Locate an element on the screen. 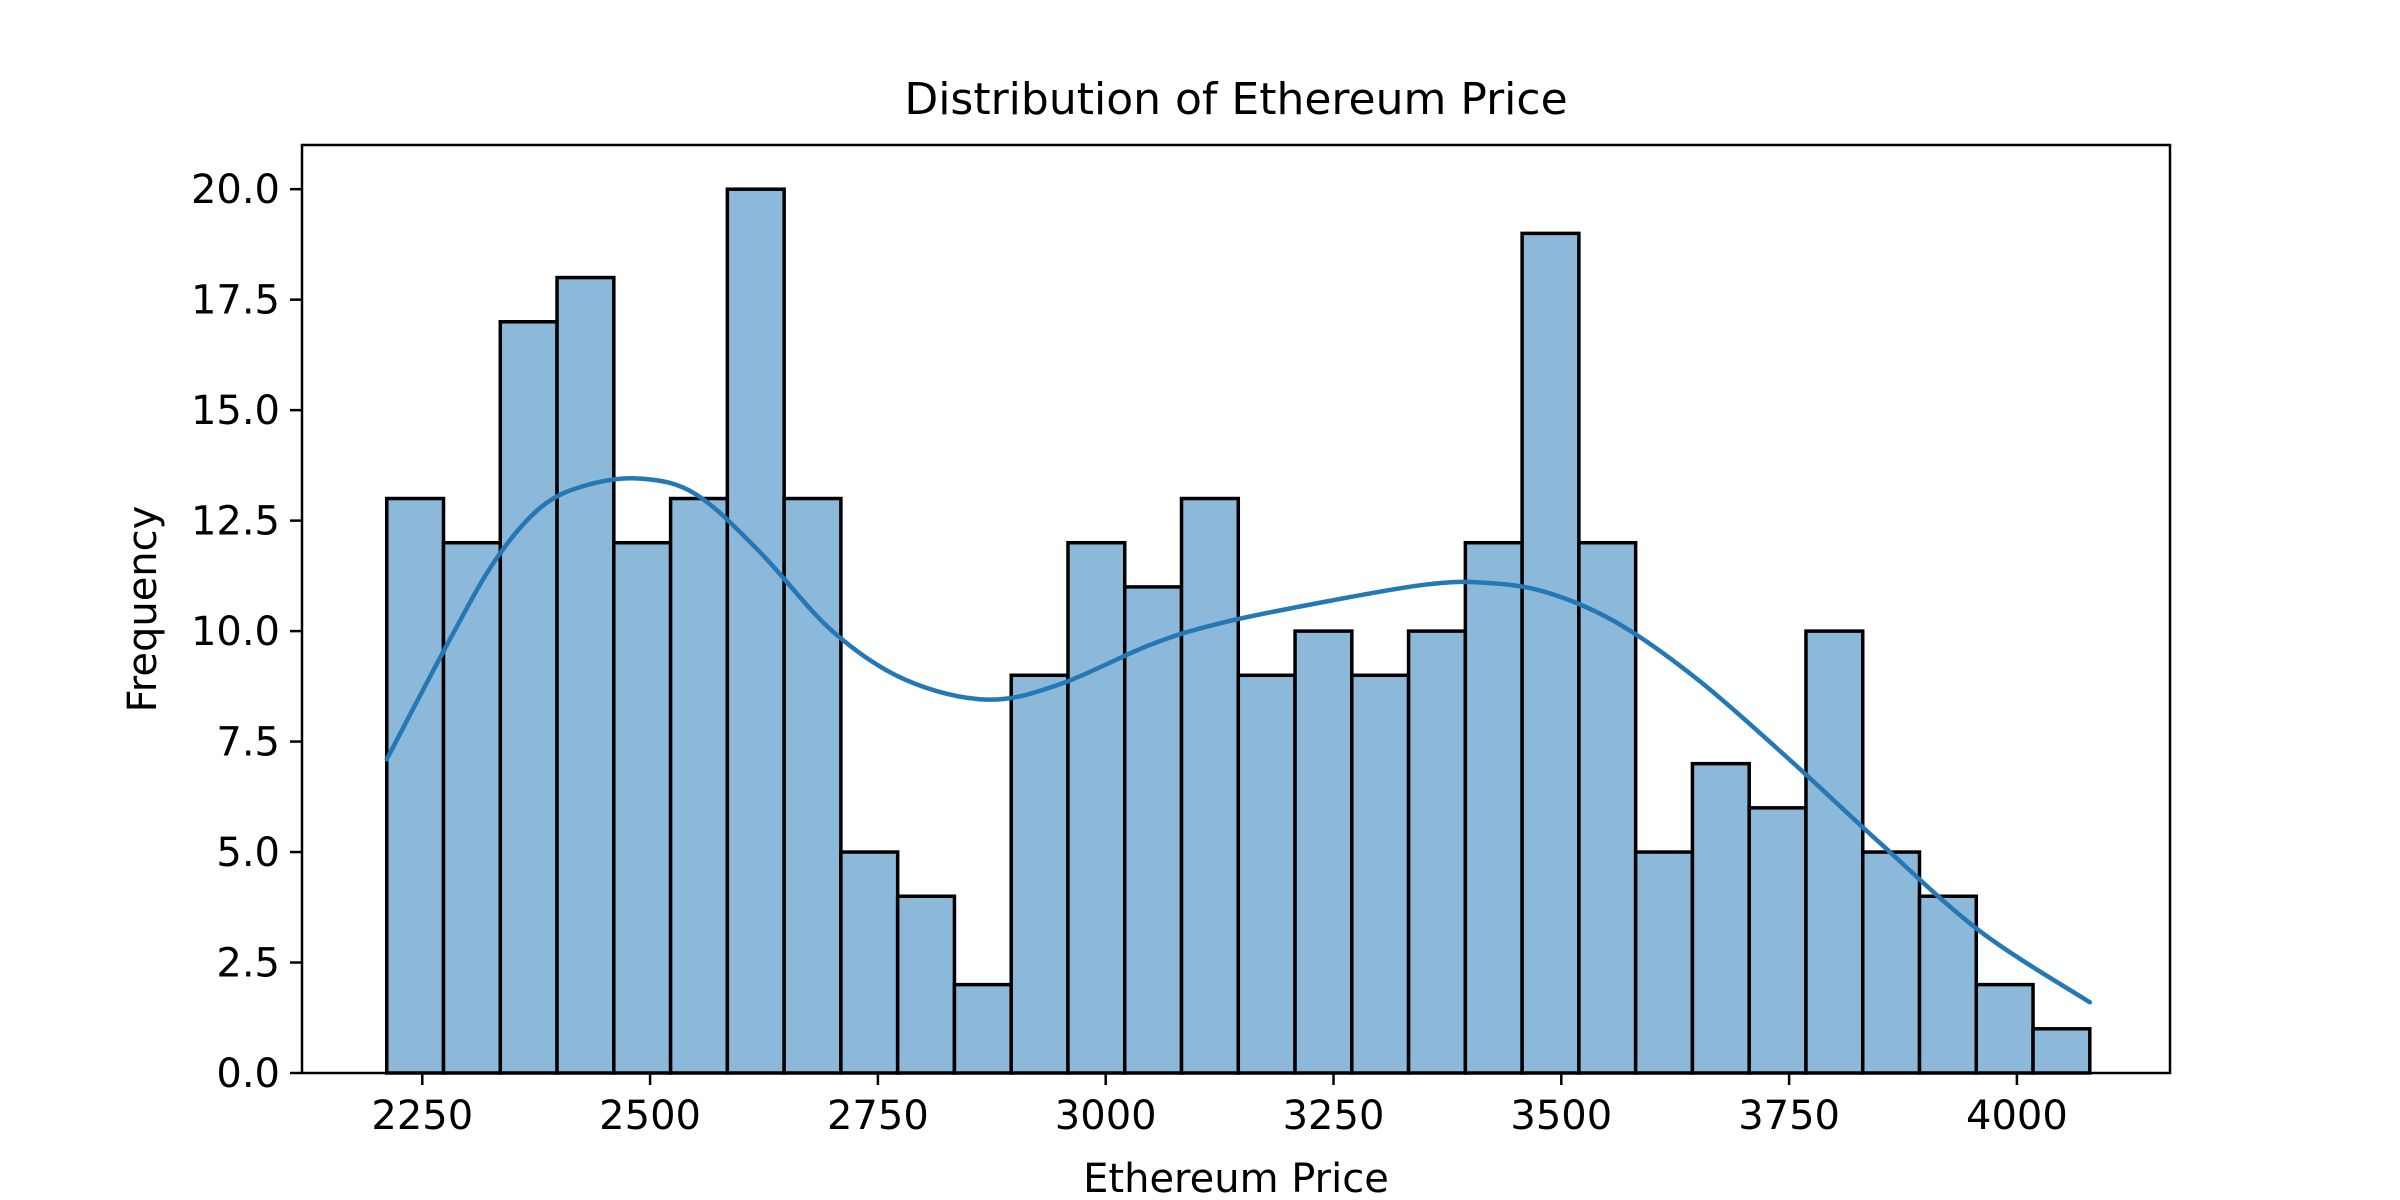 The width and height of the screenshot is (2400, 1200). x-axis-label: Ethereum Price is located at coordinates (1236, 1178).